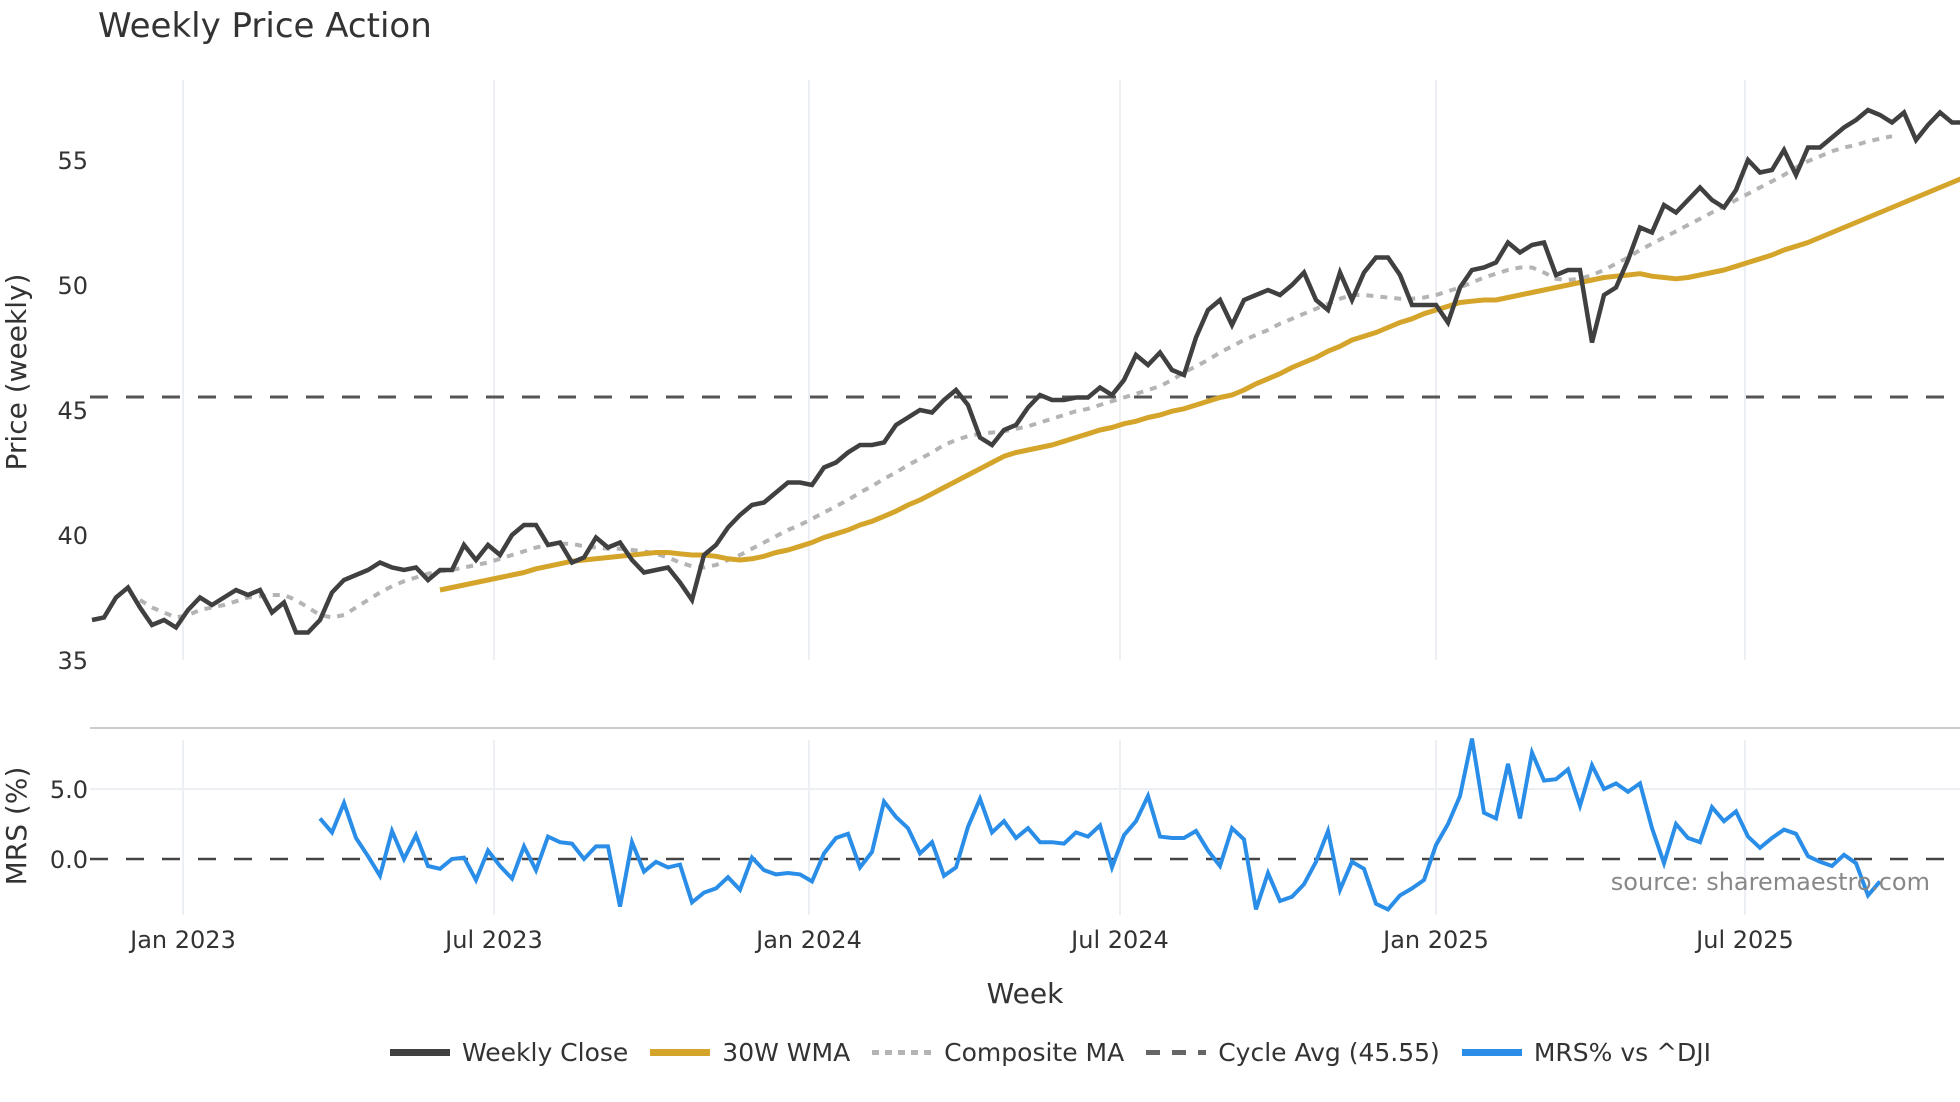  Describe the element at coordinates (182, 940) in the screenshot. I see `x-tick: Jan 2023` at that location.